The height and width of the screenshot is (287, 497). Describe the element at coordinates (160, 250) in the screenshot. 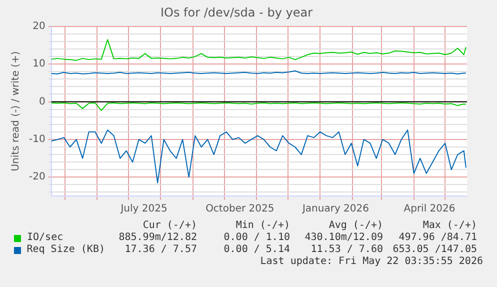

I see `text: 17.36 / 7.57` at that location.